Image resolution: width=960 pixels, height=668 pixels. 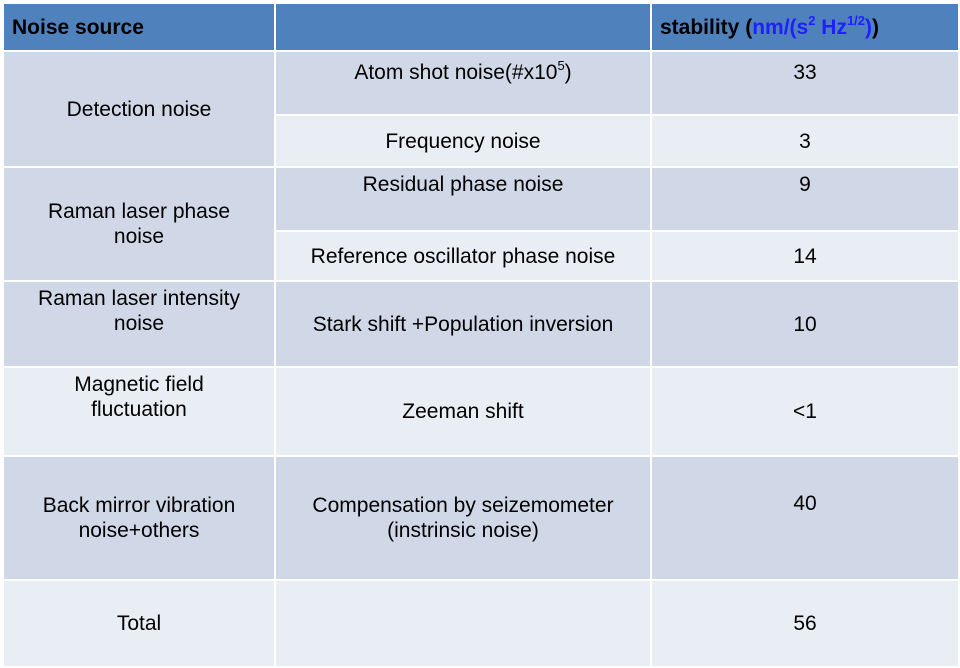 I want to click on contributor-reference-oscillator: Reference oscillator phase noise, so click(x=463, y=256).